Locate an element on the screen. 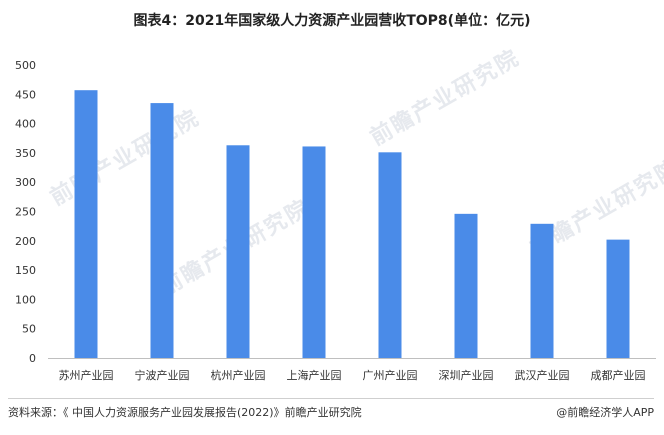 This screenshot has height=435, width=664. footer-divider is located at coordinates (331, 398).